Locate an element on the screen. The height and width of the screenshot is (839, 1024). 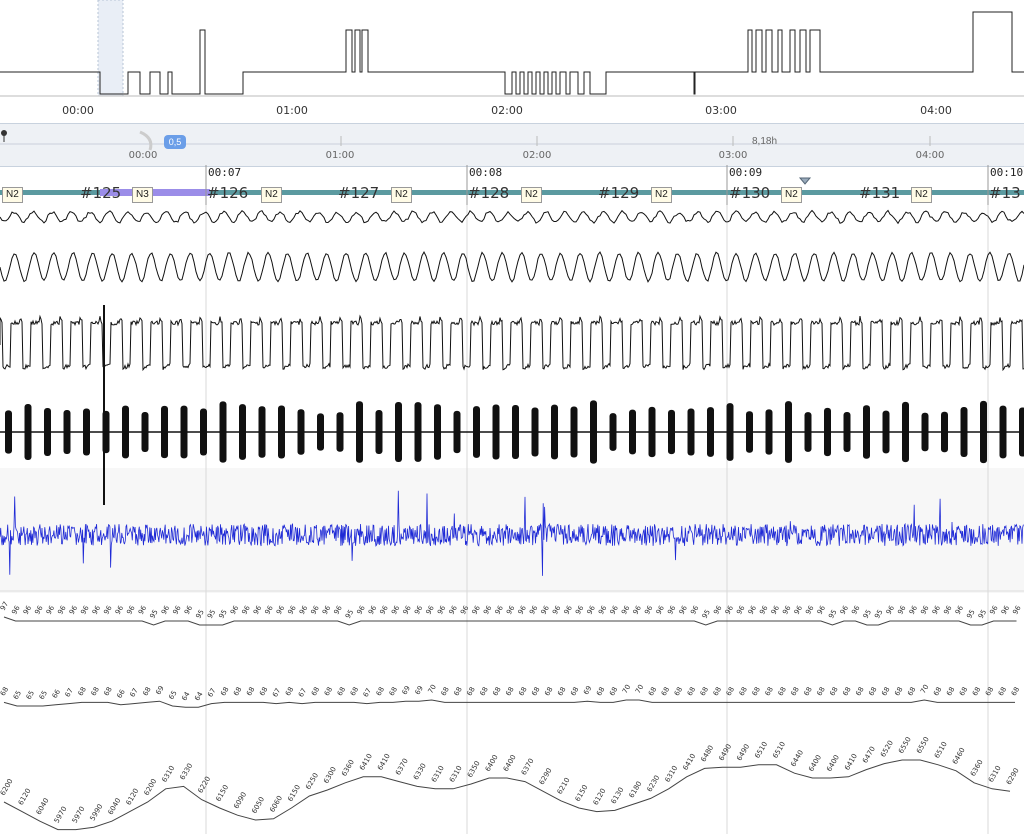
airflow-channel is located at coordinates (512, 217).